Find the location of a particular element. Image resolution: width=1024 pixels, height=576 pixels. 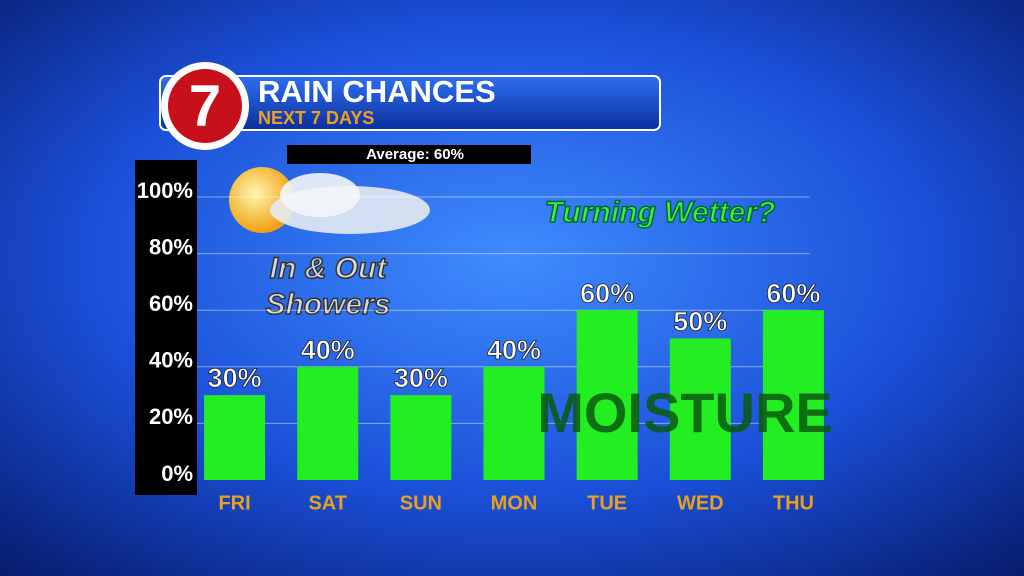

weather-icon is located at coordinates (329, 200).